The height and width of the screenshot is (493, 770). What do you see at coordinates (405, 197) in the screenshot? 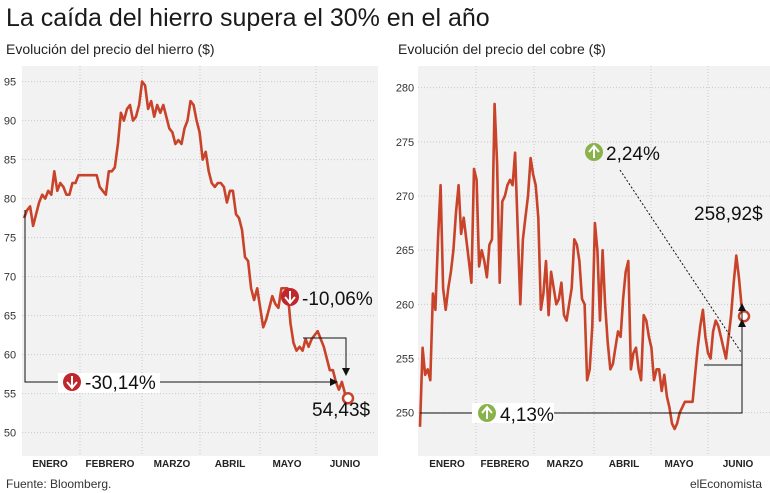
I see `copper-y-tick-label: 270` at bounding box center [405, 197].